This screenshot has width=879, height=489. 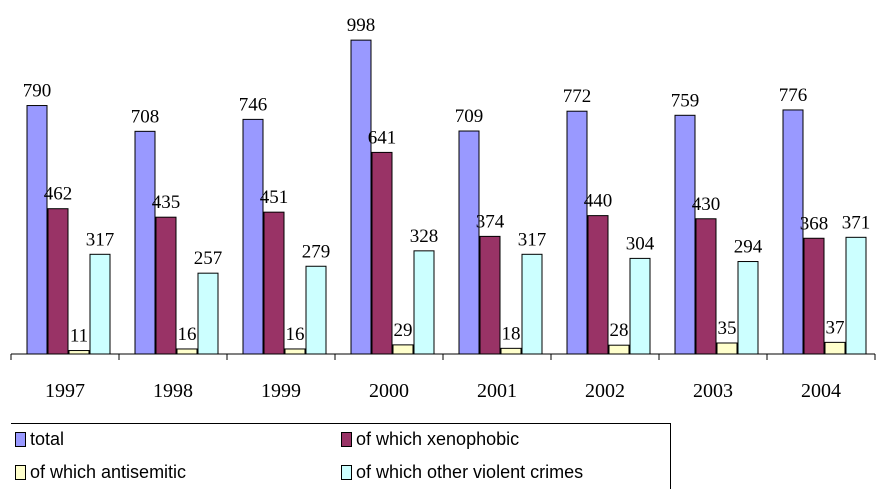 I want to click on data-label-of-which-other-violent-crimes-2004: 371, so click(x=856, y=222).